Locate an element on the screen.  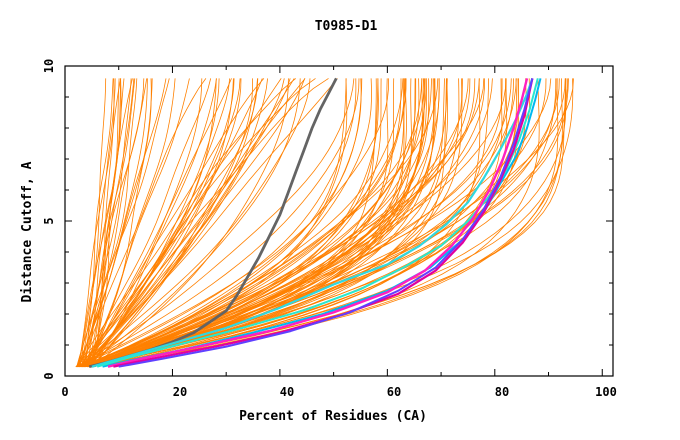
y-tick-label-10: 10 is located at coordinates (49, 66).